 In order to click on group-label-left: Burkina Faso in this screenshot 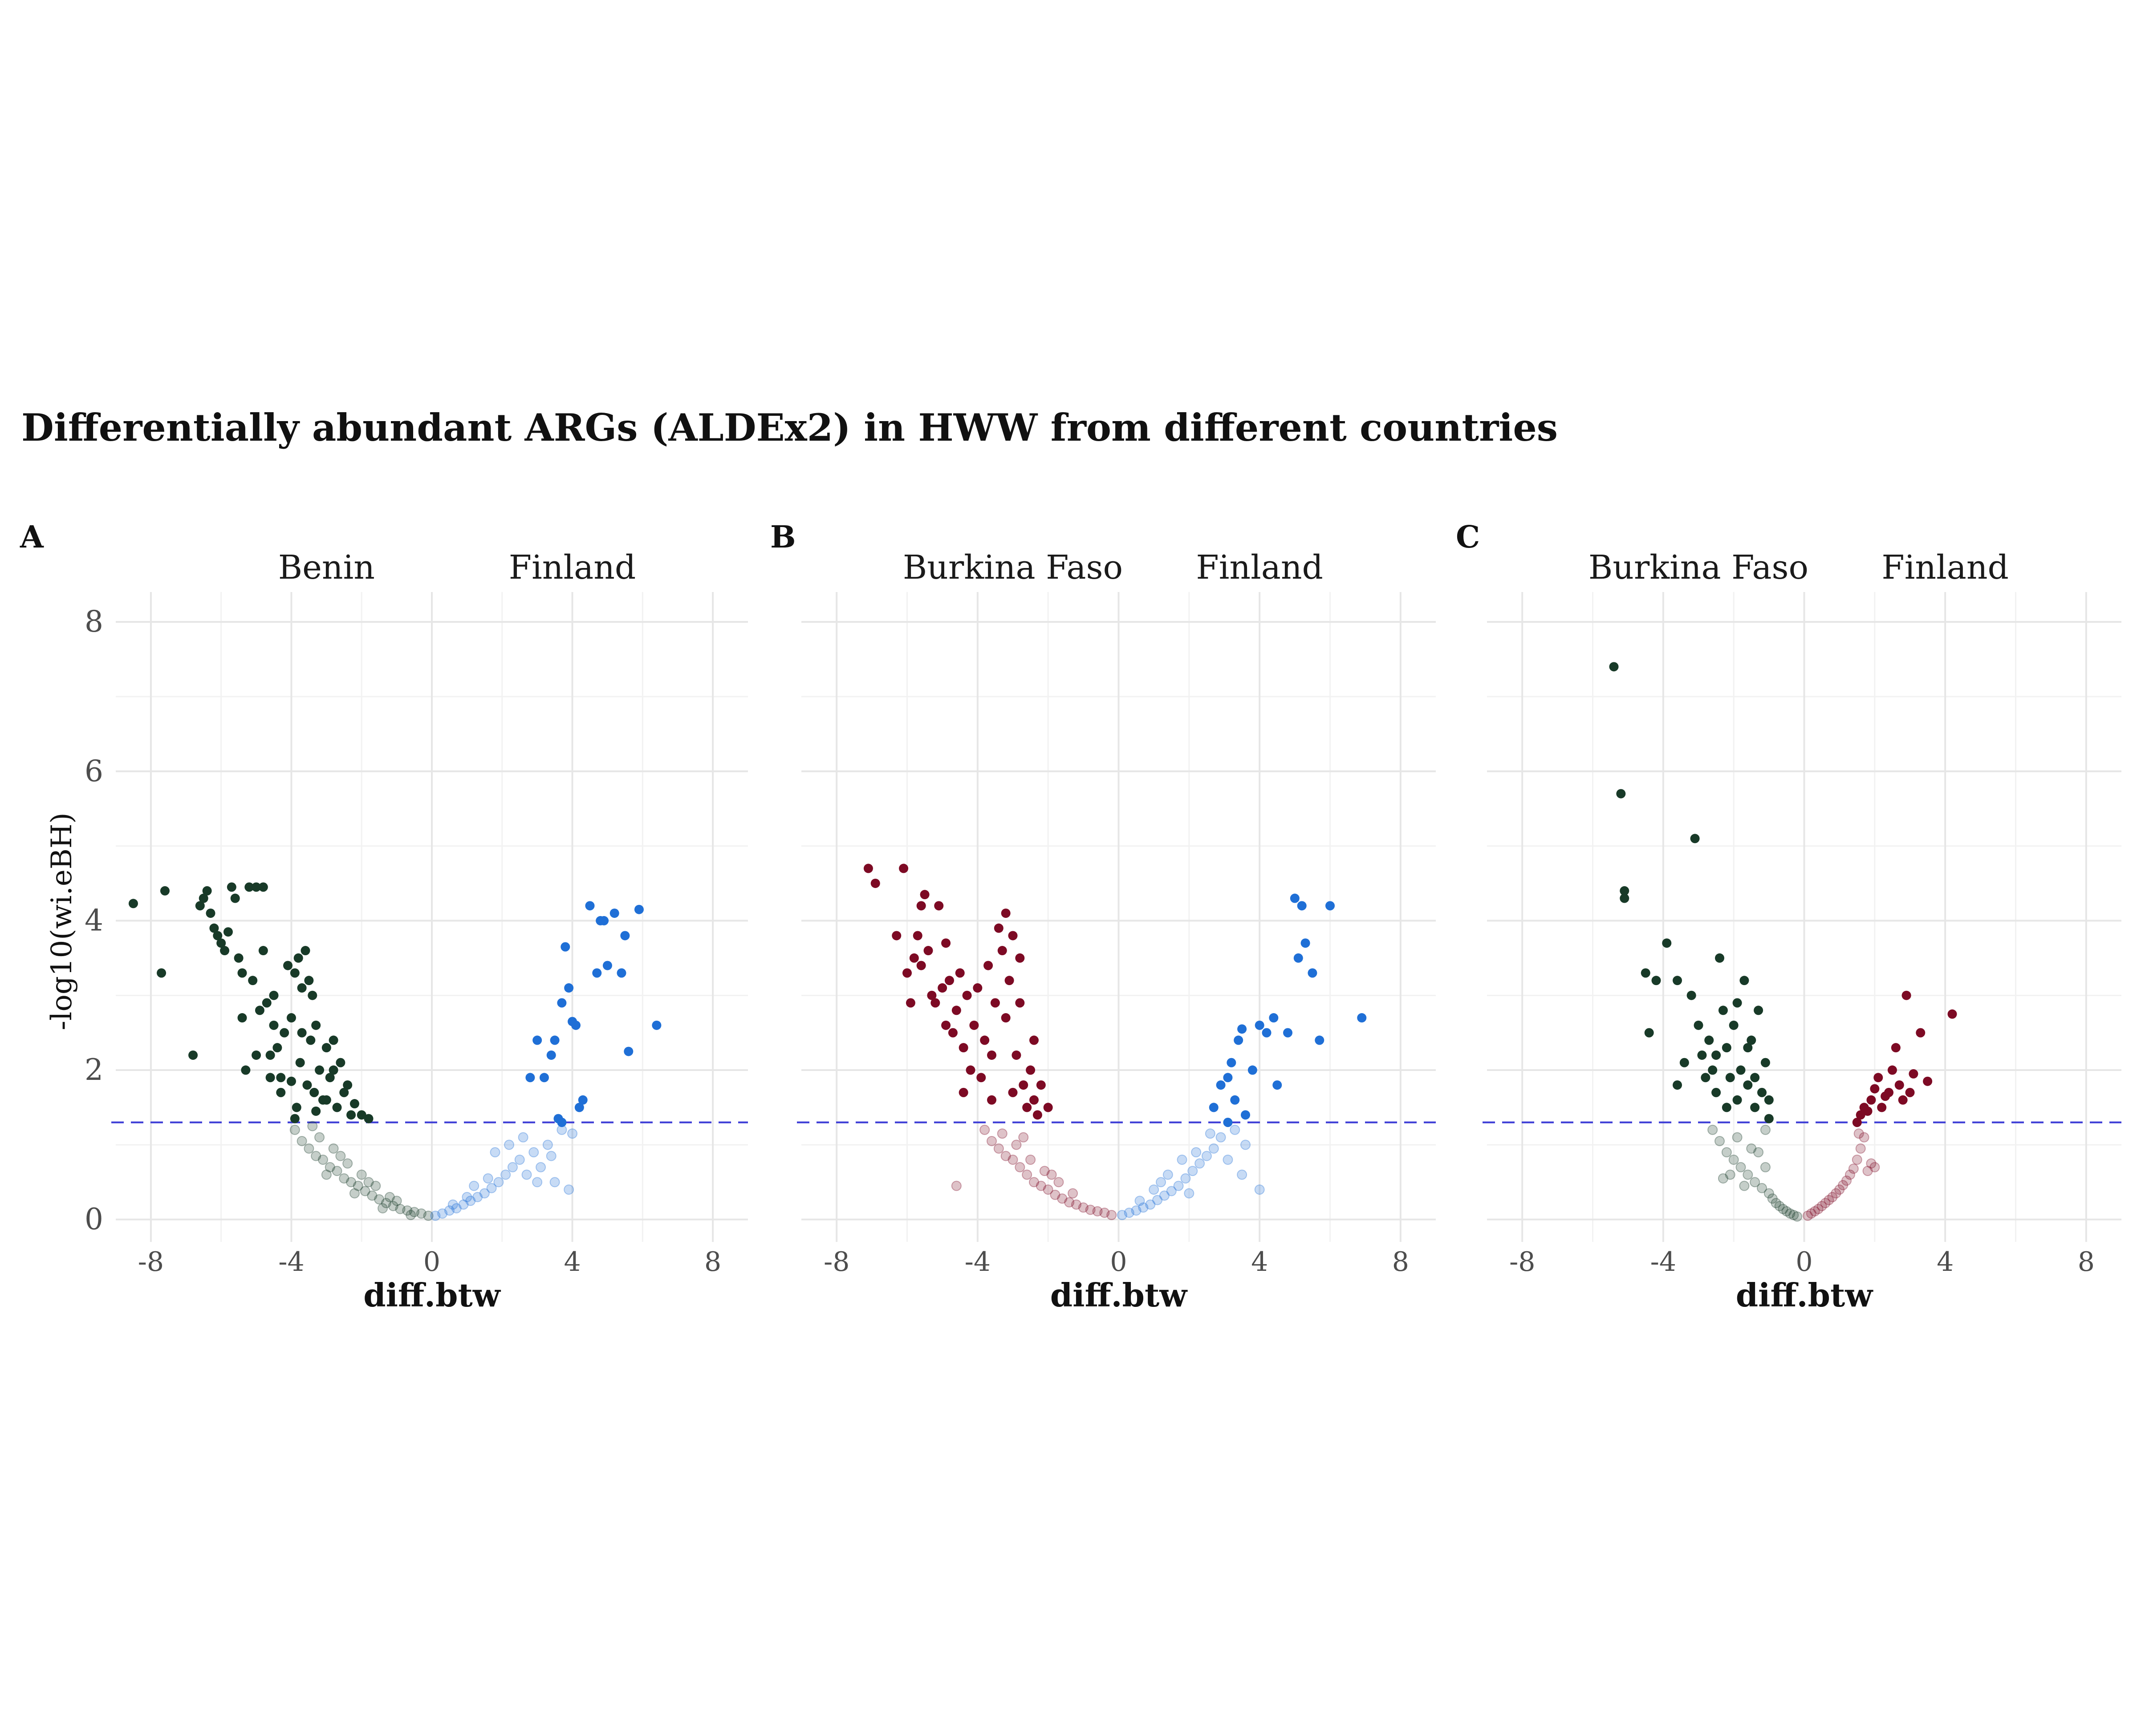, I will do `click(1013, 567)`.